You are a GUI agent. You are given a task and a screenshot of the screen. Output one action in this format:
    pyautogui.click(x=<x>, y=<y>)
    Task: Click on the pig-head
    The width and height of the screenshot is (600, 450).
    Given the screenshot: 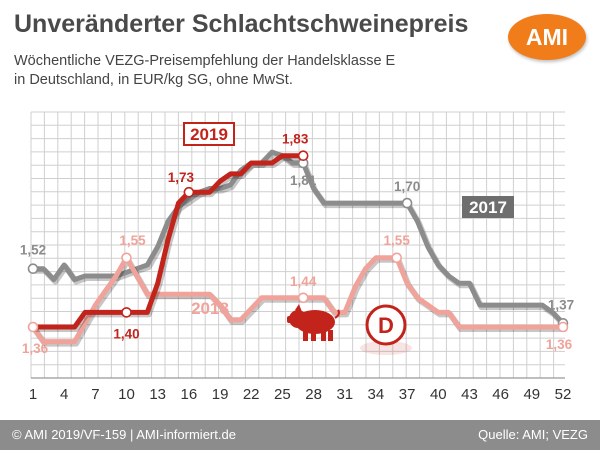 What is the action you would take?
    pyautogui.click(x=298, y=319)
    